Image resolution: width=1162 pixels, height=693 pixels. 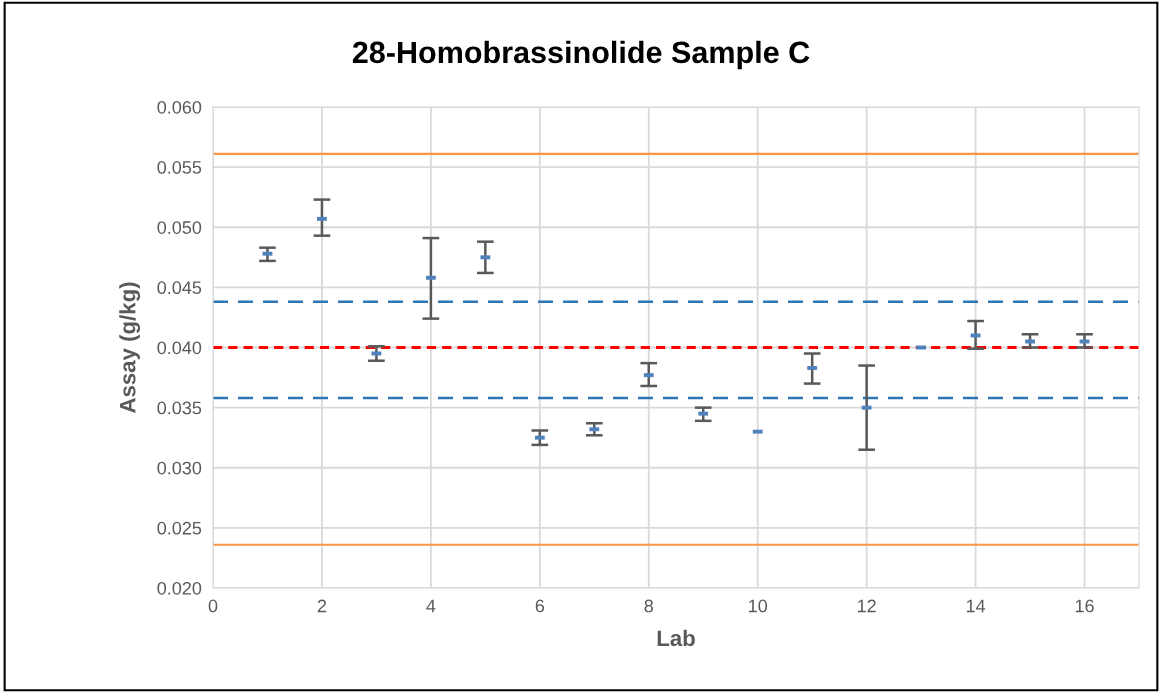 What do you see at coordinates (540, 606) in the screenshot?
I see `x-tick-label: 6` at bounding box center [540, 606].